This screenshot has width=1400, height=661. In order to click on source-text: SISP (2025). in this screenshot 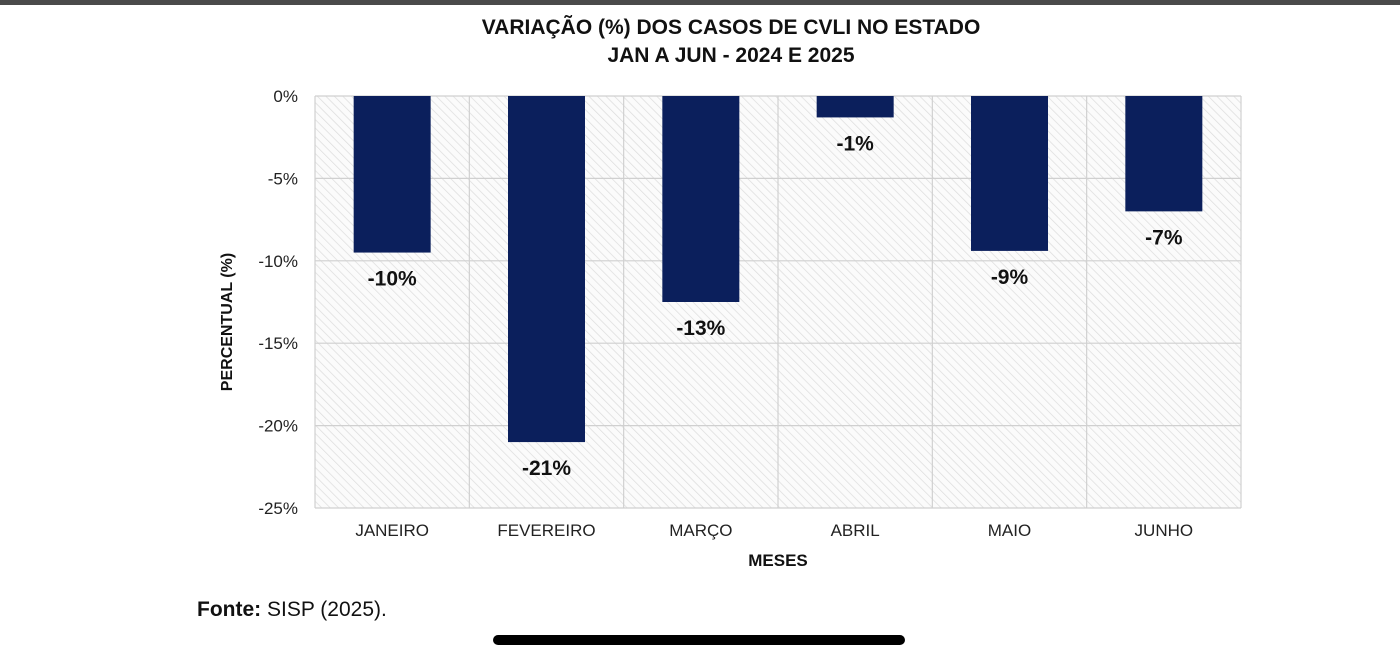, I will do `click(324, 609)`.